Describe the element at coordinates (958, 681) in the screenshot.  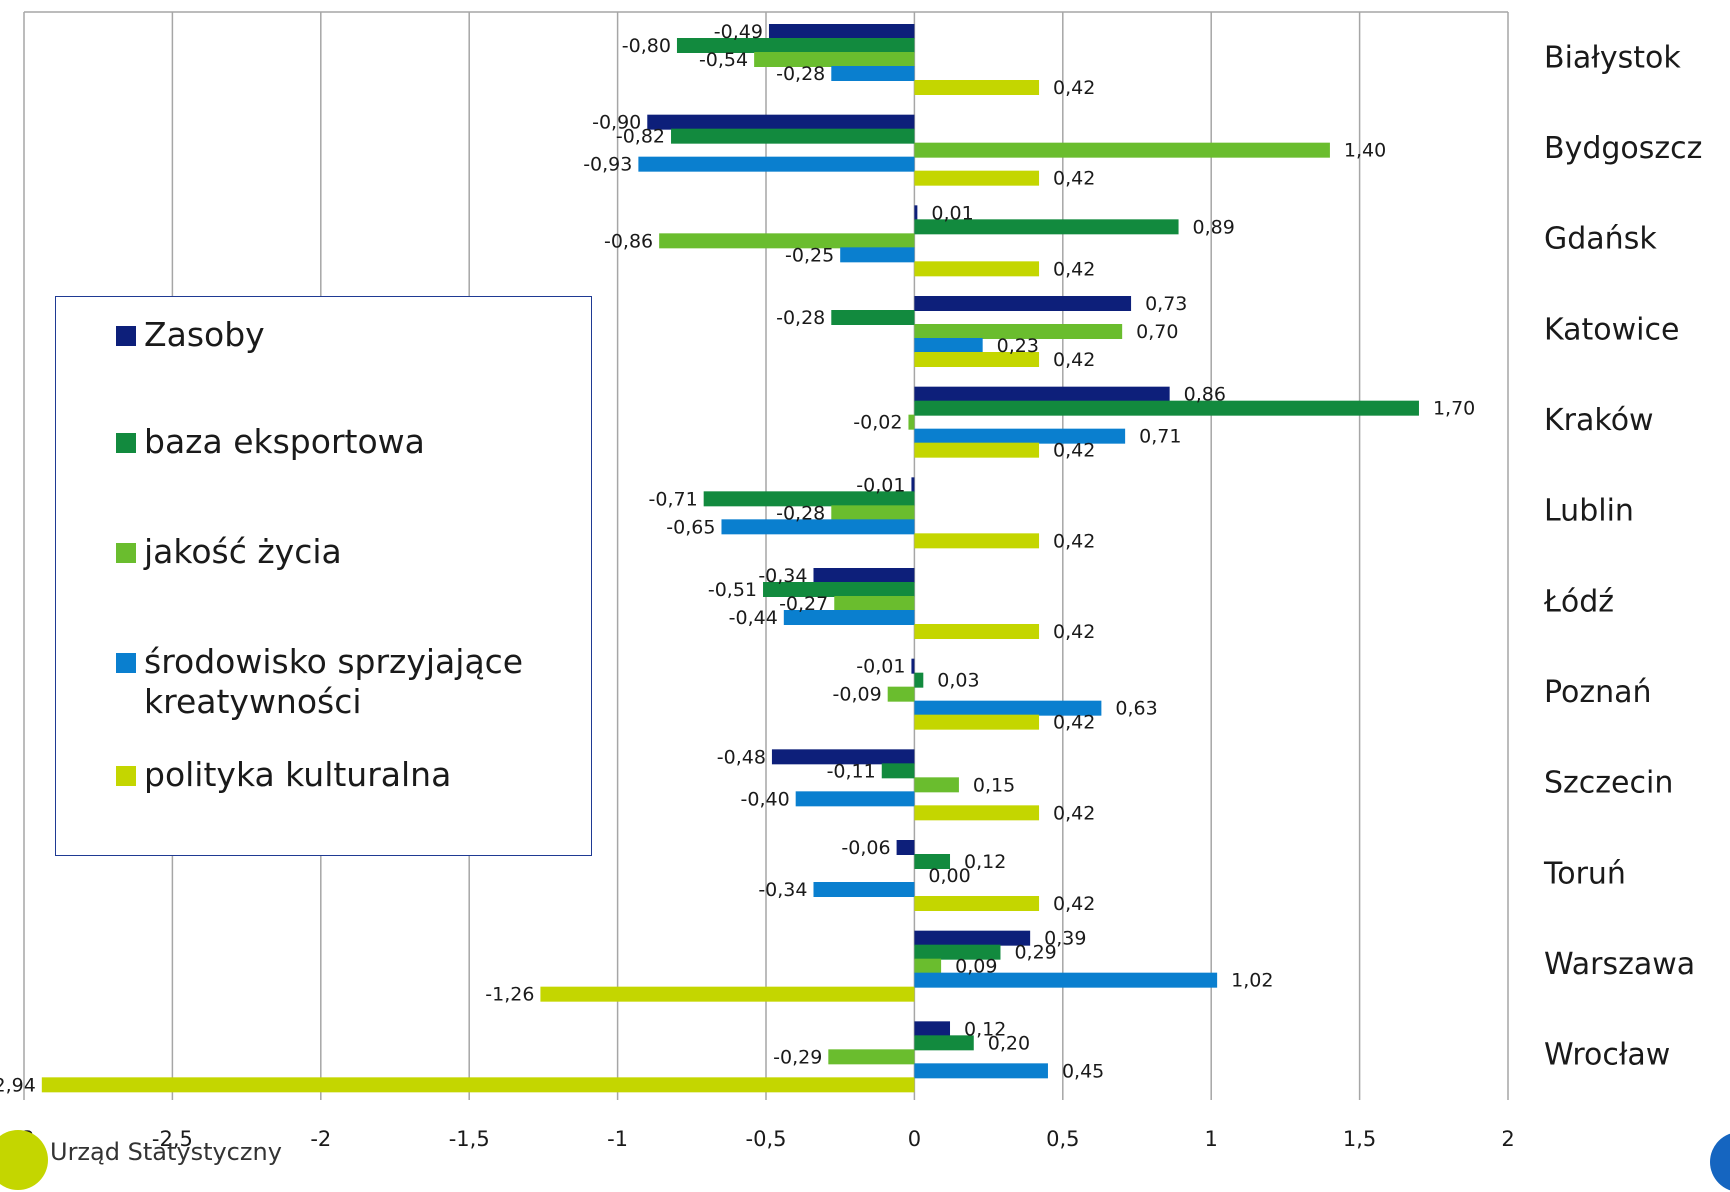
I see `data-label: 0,03` at that location.